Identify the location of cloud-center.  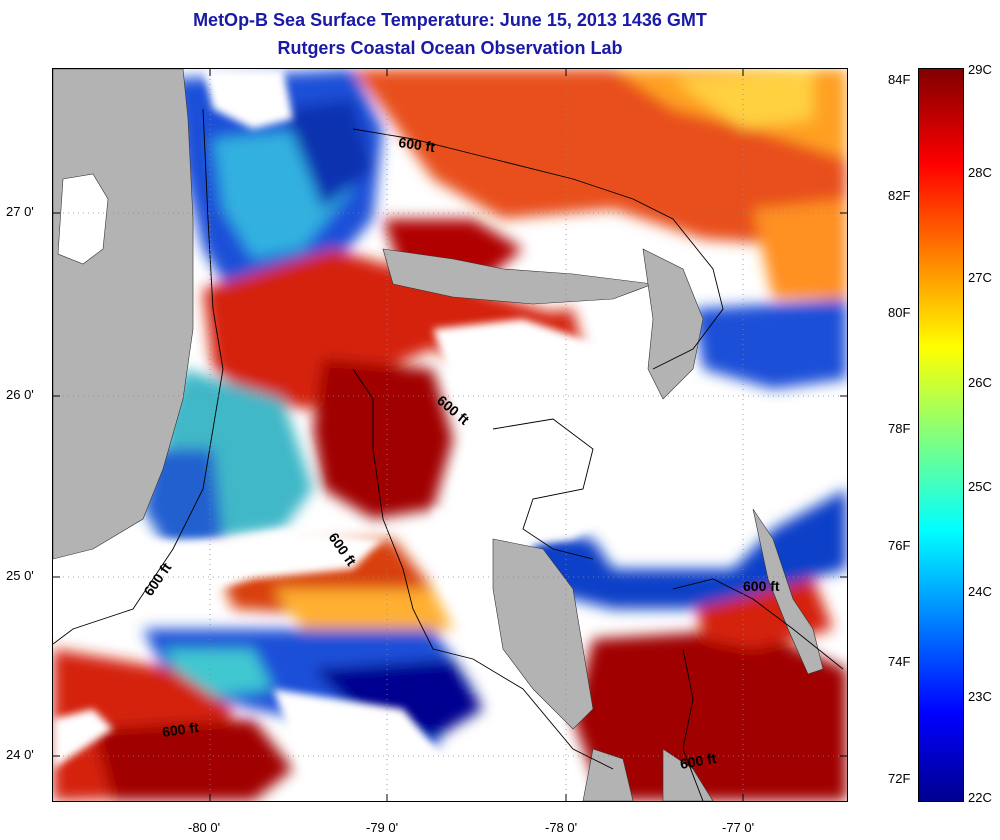
(568, 434).